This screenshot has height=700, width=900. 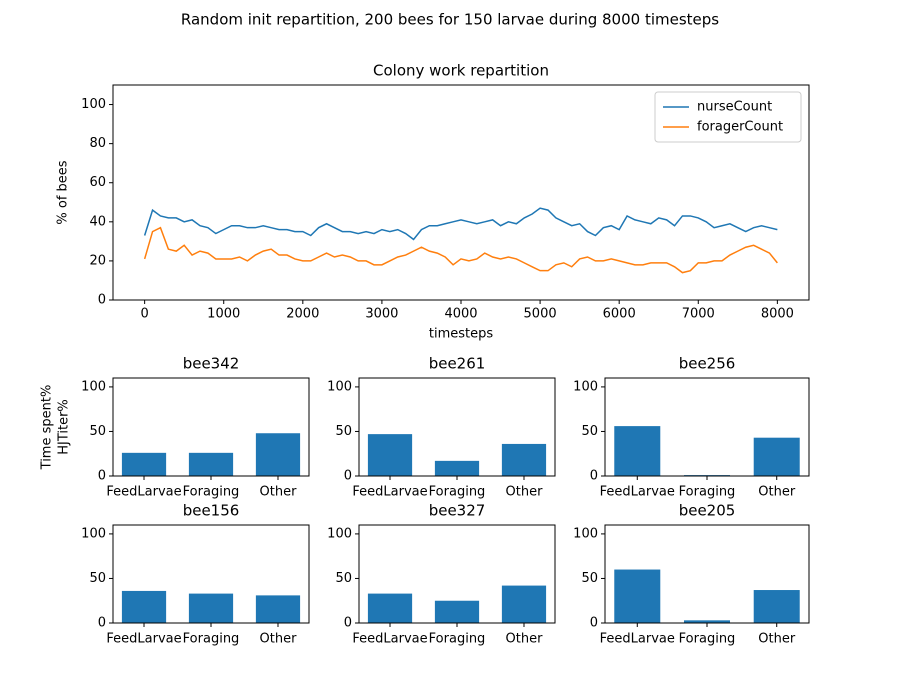 I want to click on x-tick-label: 7000, so click(x=698, y=314).